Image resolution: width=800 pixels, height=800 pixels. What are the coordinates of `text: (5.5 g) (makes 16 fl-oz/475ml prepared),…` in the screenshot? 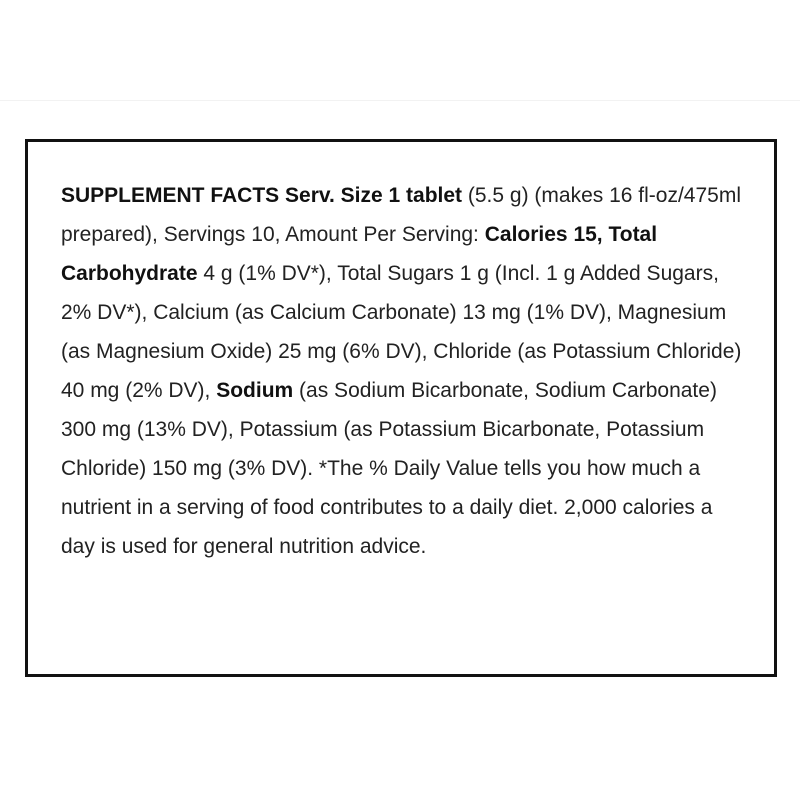 It's located at (401, 215).